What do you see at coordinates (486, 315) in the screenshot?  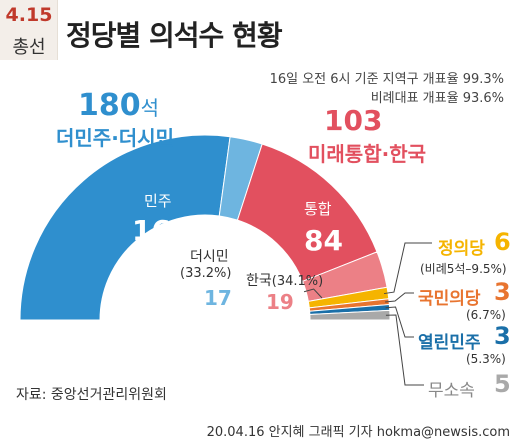 I see `detail-gukmin: (6.7%)` at bounding box center [486, 315].